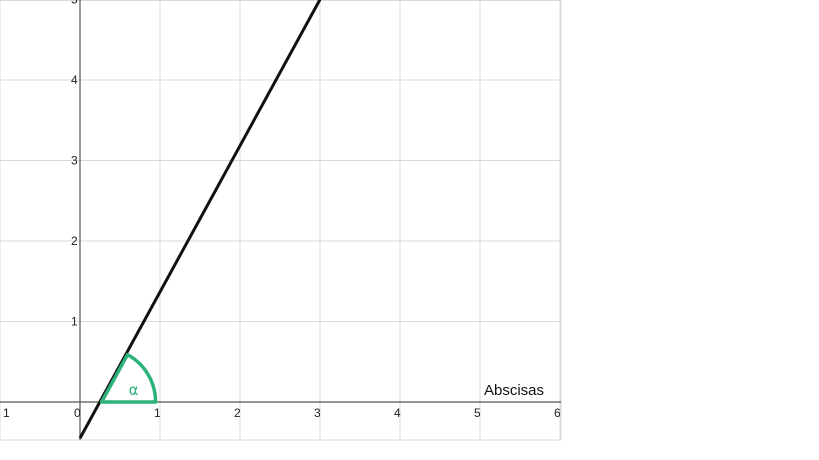 The width and height of the screenshot is (819, 460). What do you see at coordinates (134, 390) in the screenshot?
I see `angle-label: α` at bounding box center [134, 390].